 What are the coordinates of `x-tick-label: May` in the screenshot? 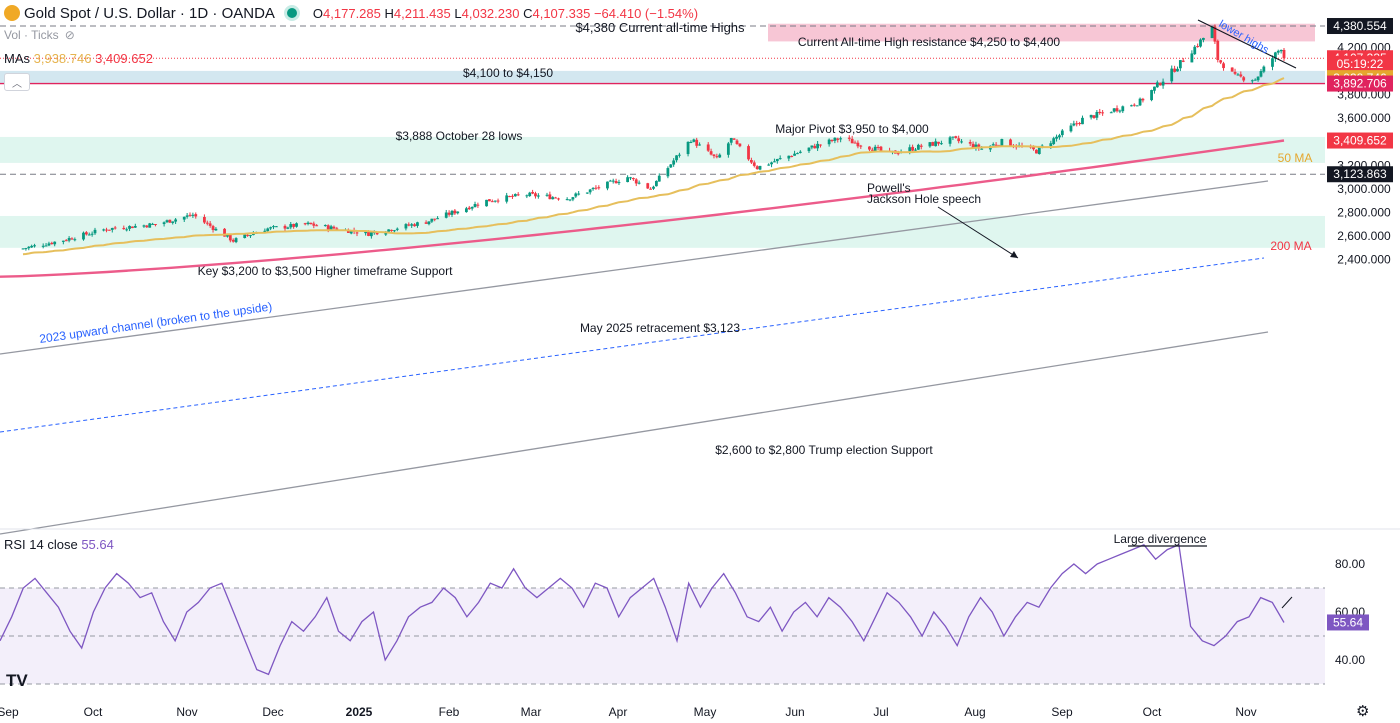 It's located at (705, 712).